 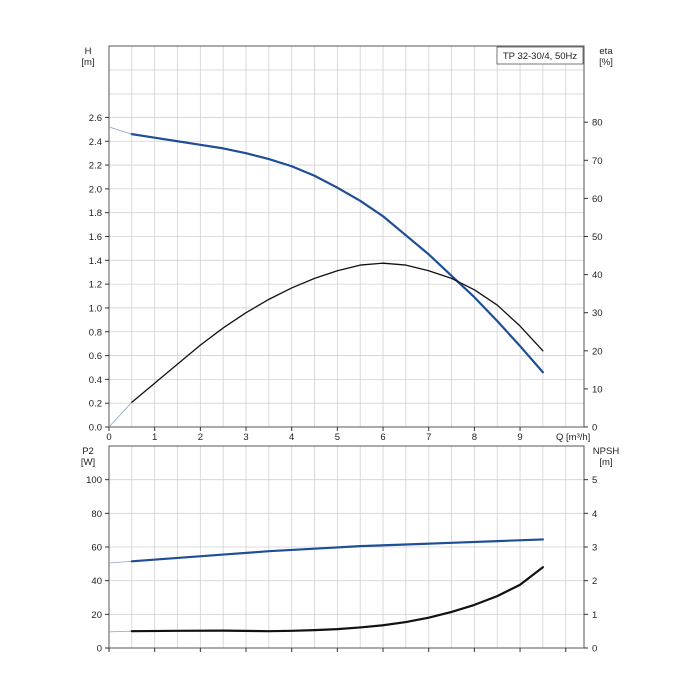 I want to click on x-axis-tick-label: 8, so click(x=474, y=437).